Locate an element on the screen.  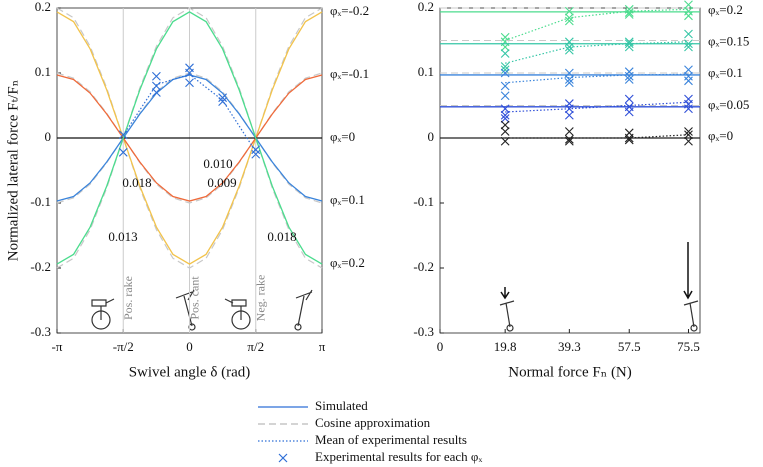
x-axis-title: Normal force Fₙ (N) is located at coordinates (570, 372).